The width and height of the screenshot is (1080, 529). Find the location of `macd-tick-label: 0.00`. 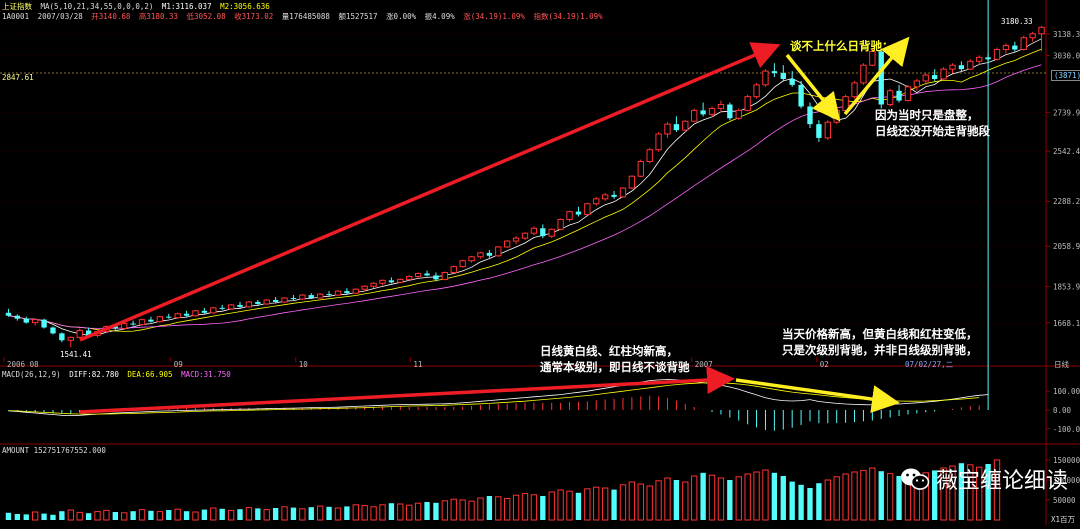

macd-tick-label: 0.00 is located at coordinates (1062, 410).